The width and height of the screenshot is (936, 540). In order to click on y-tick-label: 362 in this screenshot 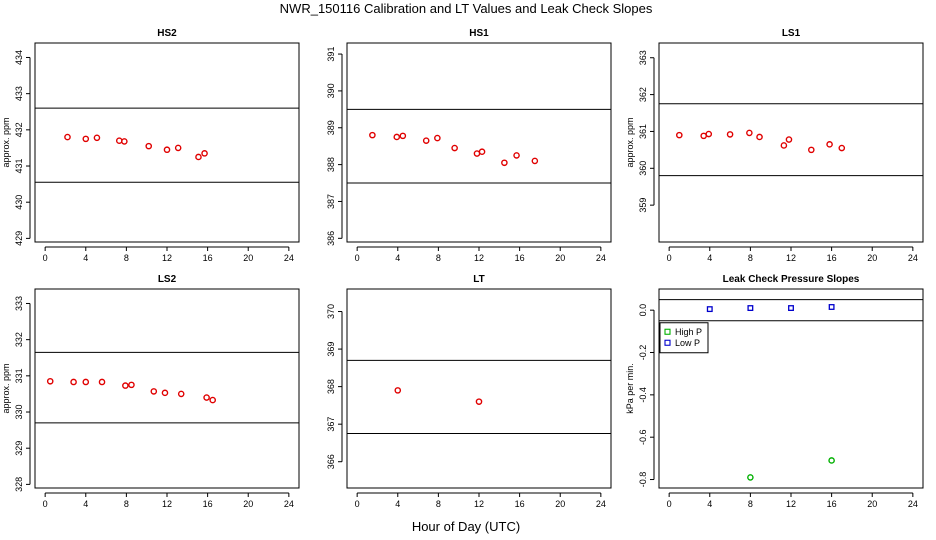, I will do `click(643, 94)`.